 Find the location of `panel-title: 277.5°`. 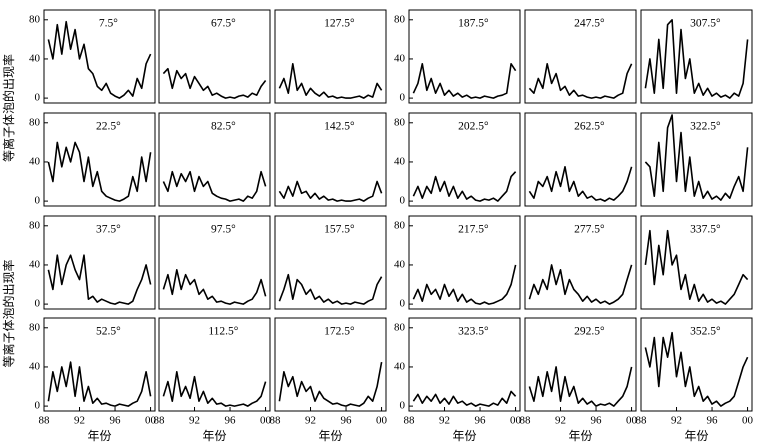

panel-title: 277.5° is located at coordinates (589, 230).